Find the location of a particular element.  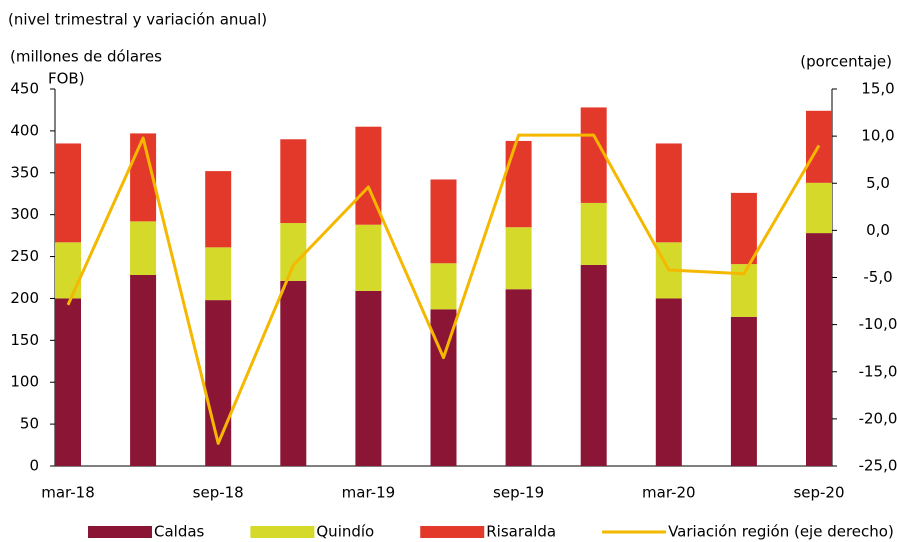

y2-tick-label: -20,0 is located at coordinates (878, 418).